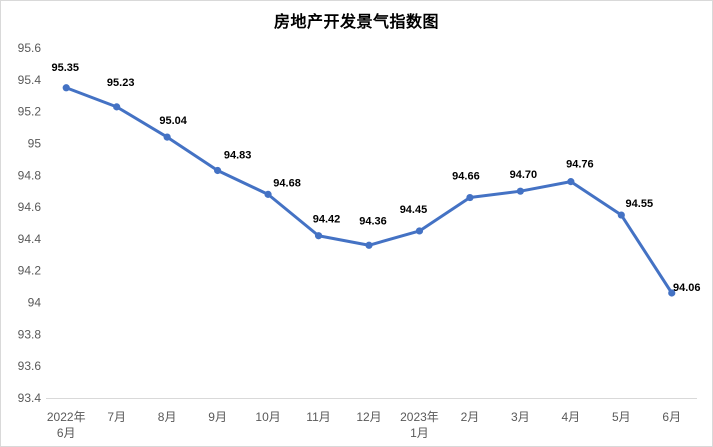  What do you see at coordinates (524, 175) in the screenshot?
I see `data-point-label: 94.70` at bounding box center [524, 175].